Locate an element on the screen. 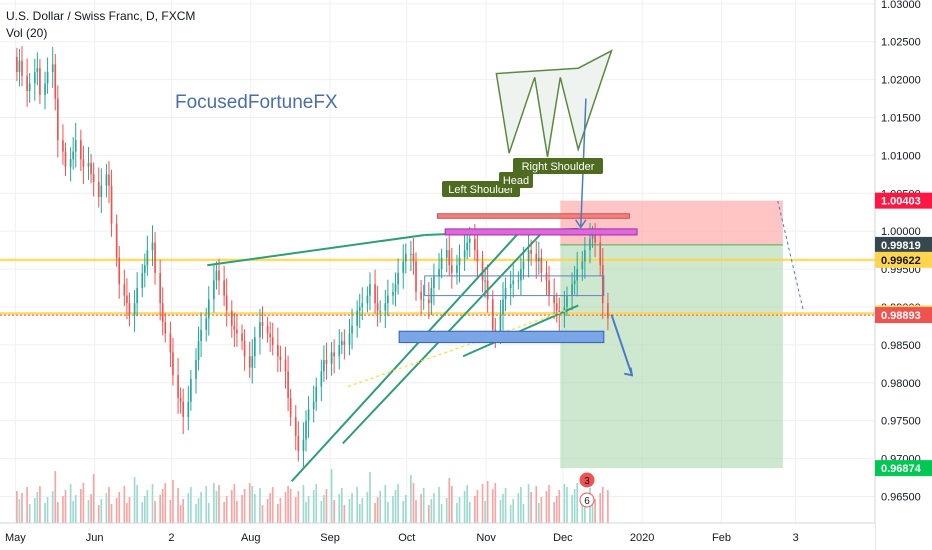  upper-trendline is located at coordinates (316, 250).